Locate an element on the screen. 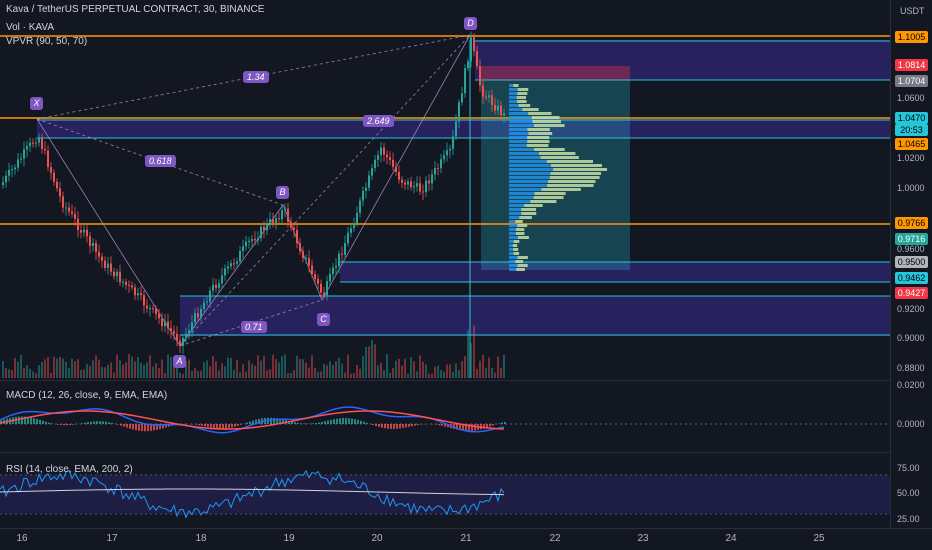  fib-ratio-label: 1.34 is located at coordinates (256, 77).